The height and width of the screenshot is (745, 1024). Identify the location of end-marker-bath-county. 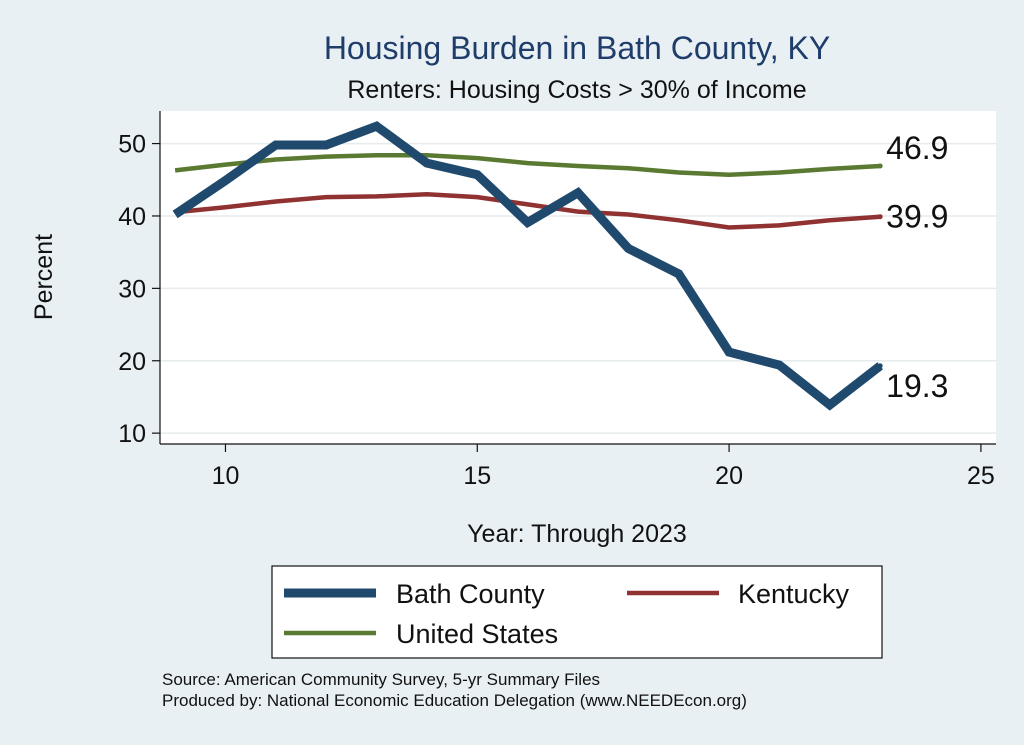
(880, 366).